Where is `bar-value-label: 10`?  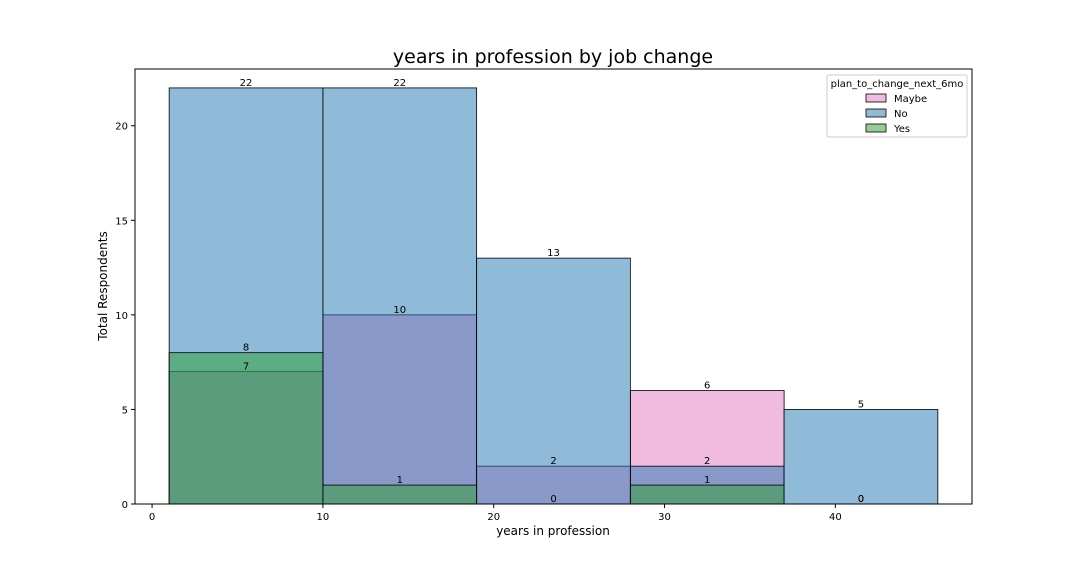 bar-value-label: 10 is located at coordinates (399, 310).